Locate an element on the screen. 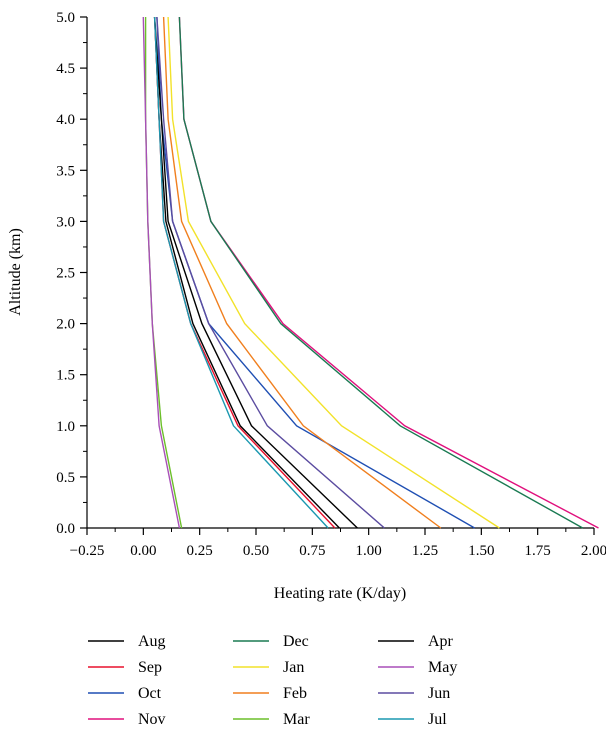  x-tick-label: −0.25 is located at coordinates (87, 551).